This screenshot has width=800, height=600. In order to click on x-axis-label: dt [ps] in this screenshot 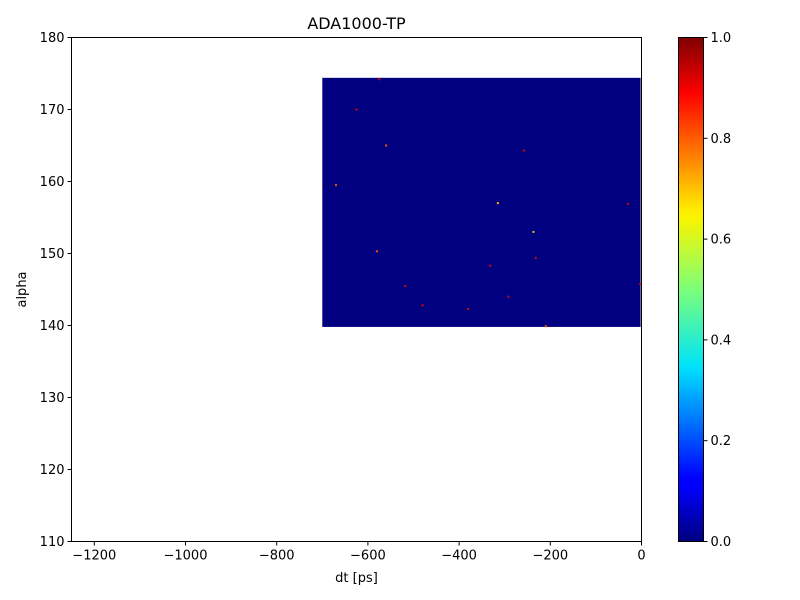, I will do `click(356, 578)`.